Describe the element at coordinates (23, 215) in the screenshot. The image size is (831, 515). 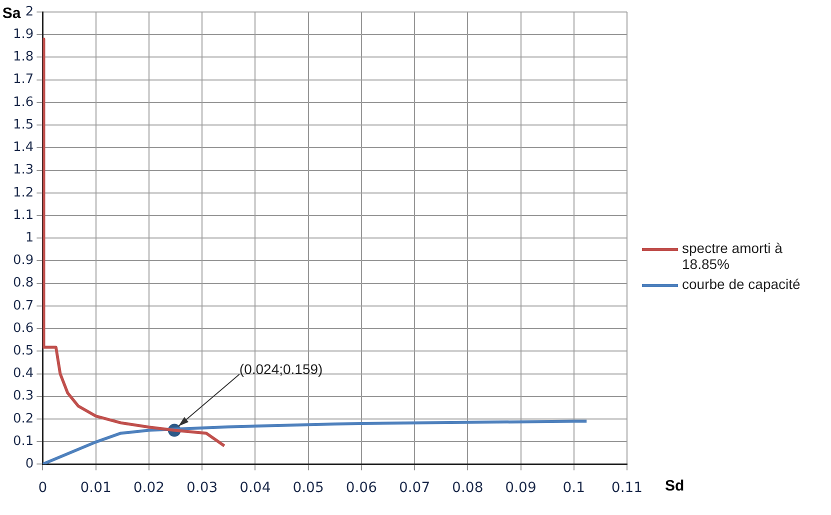
I see `y-tick-label: 1.1` at that location.